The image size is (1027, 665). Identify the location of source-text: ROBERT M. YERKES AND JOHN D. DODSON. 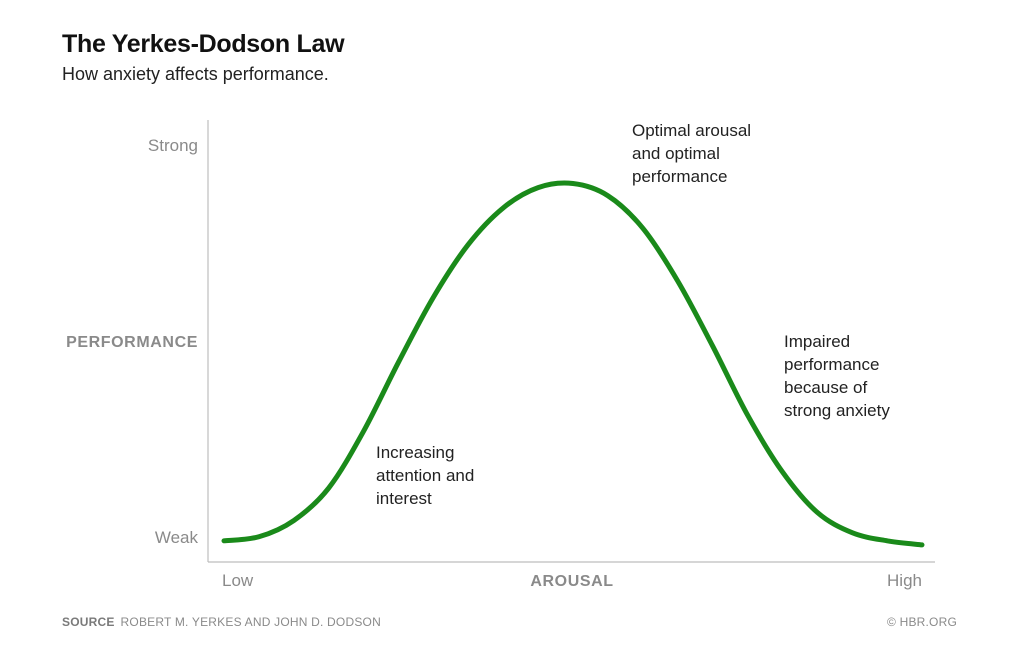
(250, 622).